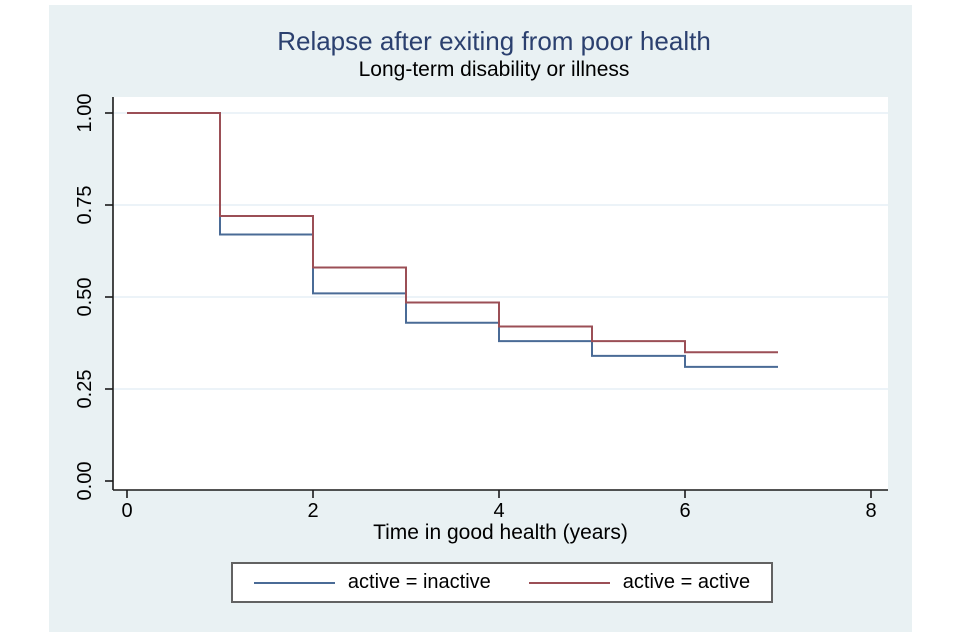  Describe the element at coordinates (500, 532) in the screenshot. I see `x-axis-title: Time in good health (years)` at that location.